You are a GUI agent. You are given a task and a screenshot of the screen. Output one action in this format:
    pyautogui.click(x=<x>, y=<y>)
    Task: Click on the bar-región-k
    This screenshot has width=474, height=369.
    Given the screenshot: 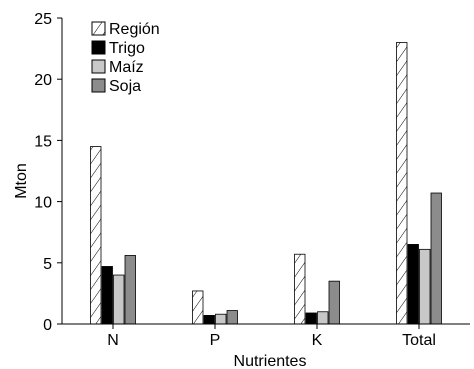 What is the action you would take?
    pyautogui.click(x=300, y=289)
    